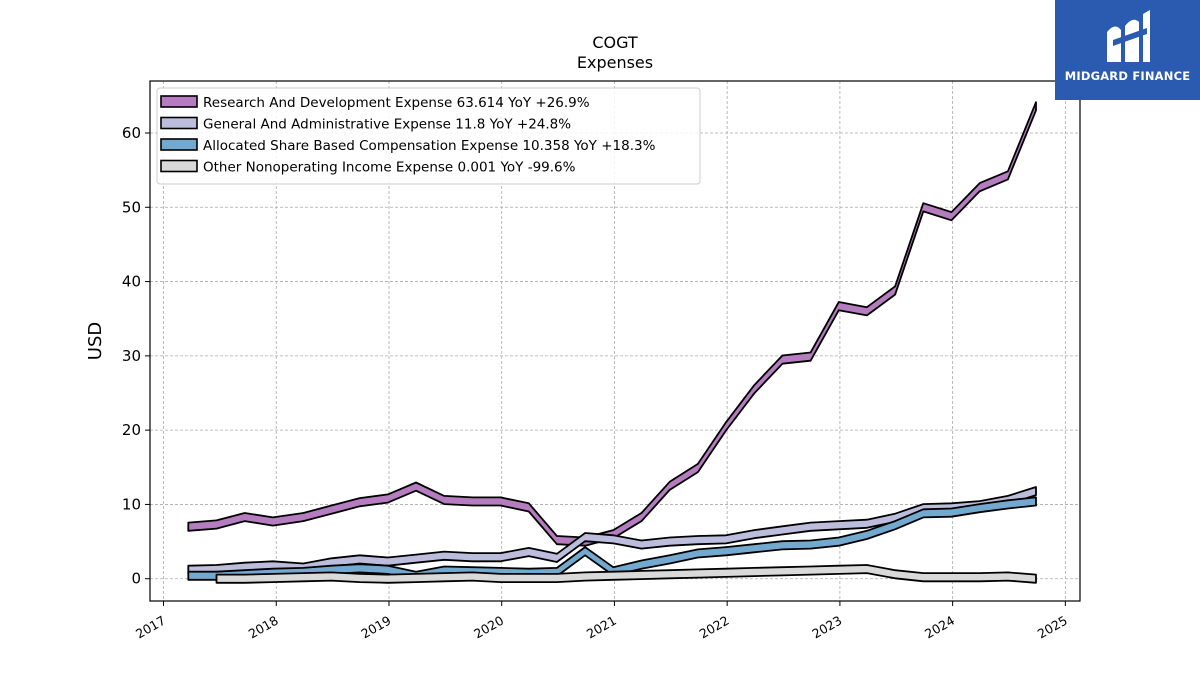 The height and width of the screenshot is (675, 1200). Describe the element at coordinates (1052, 627) in the screenshot. I see `x-tick-label: 2025` at that location.